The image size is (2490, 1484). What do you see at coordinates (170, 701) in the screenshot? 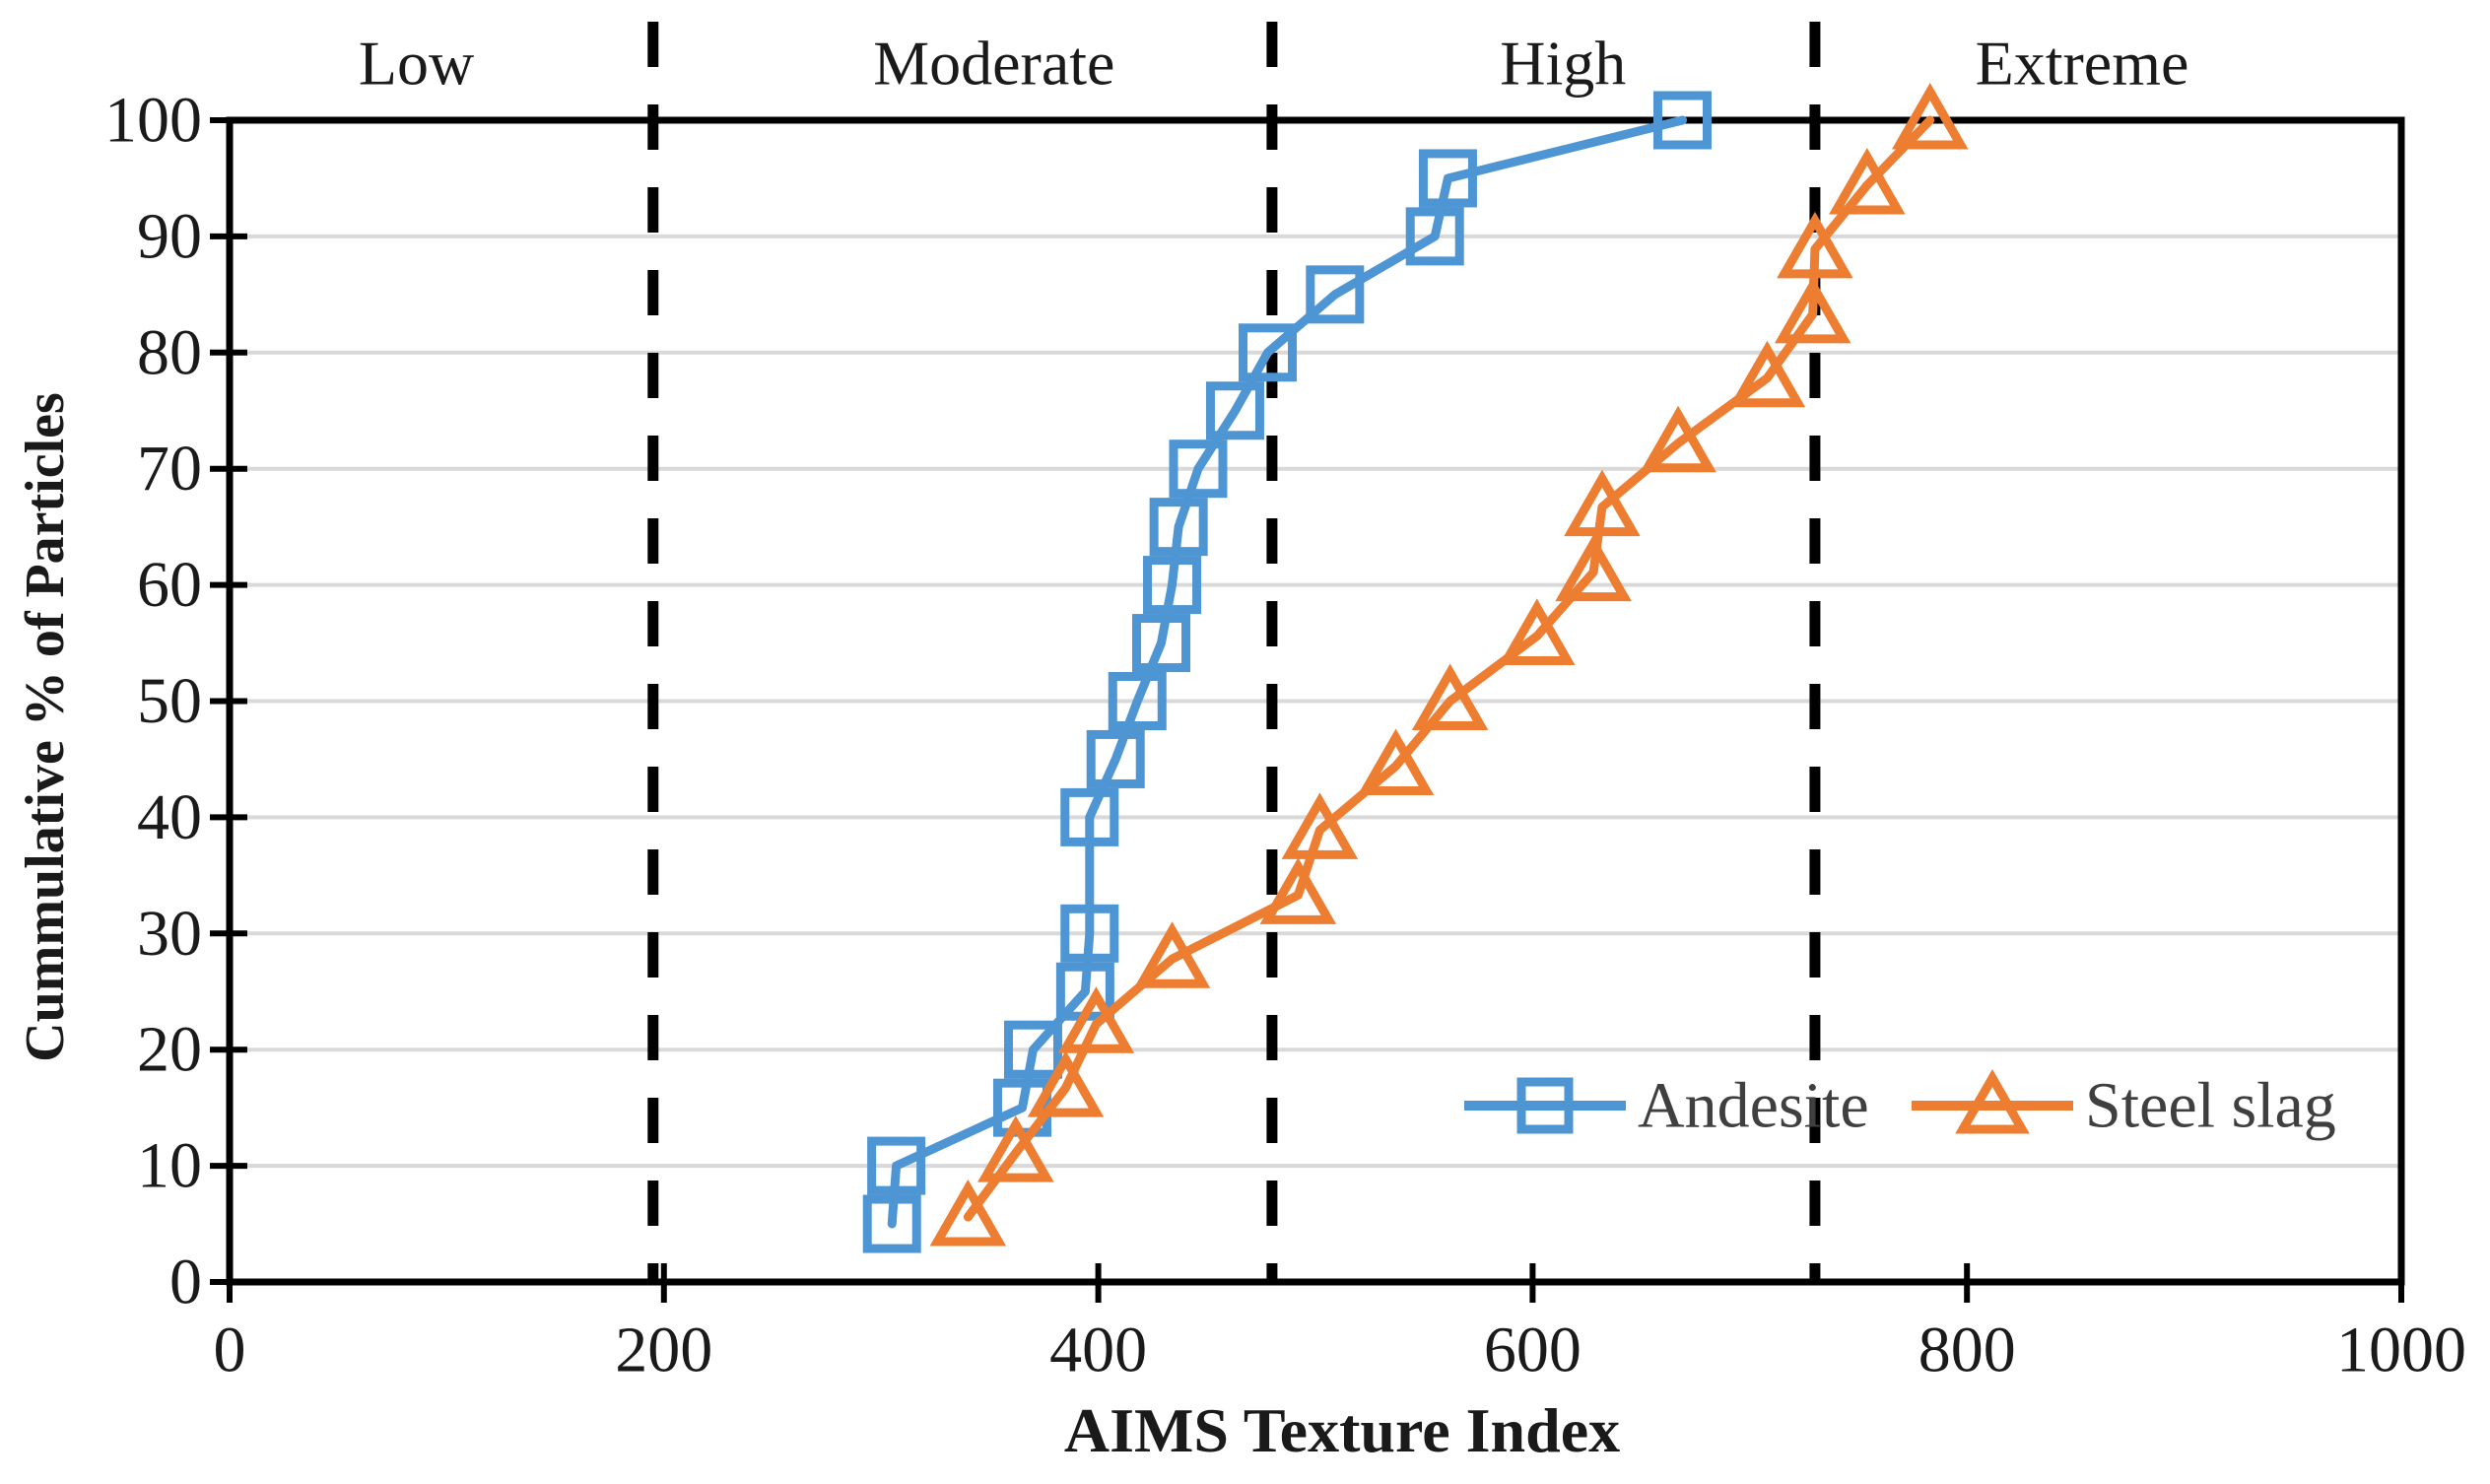
I see `y-tick-label-50: 50` at bounding box center [170, 701].